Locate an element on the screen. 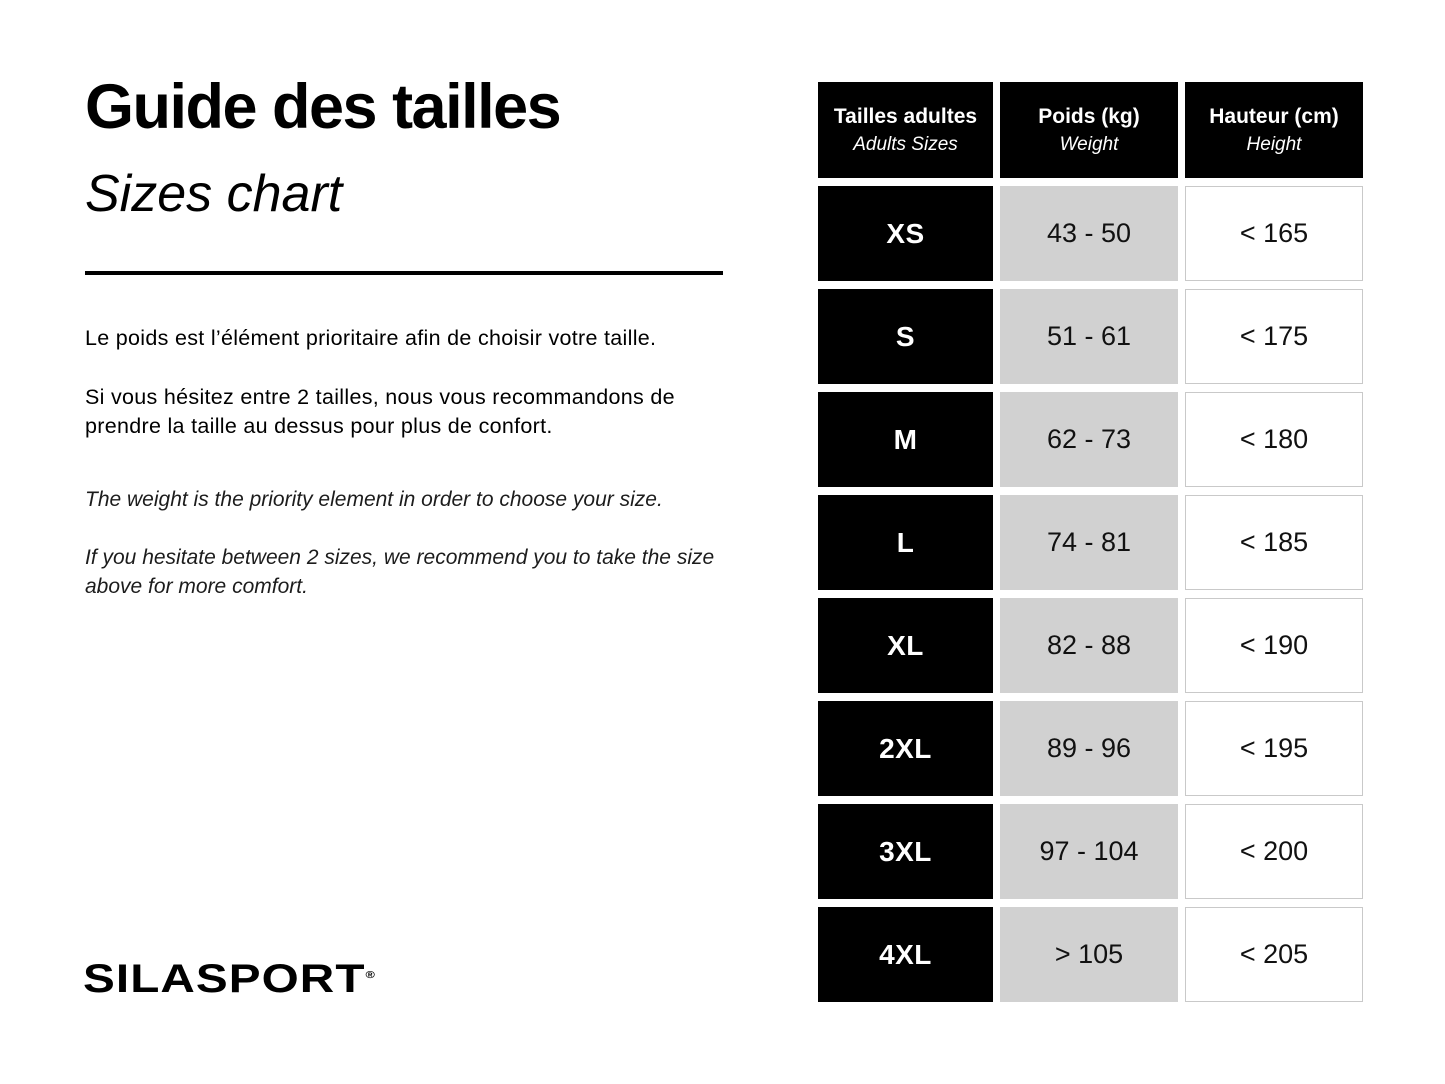 This screenshot has height=1084, width=1445. weight-cell: 82 - 88 is located at coordinates (1089, 645).